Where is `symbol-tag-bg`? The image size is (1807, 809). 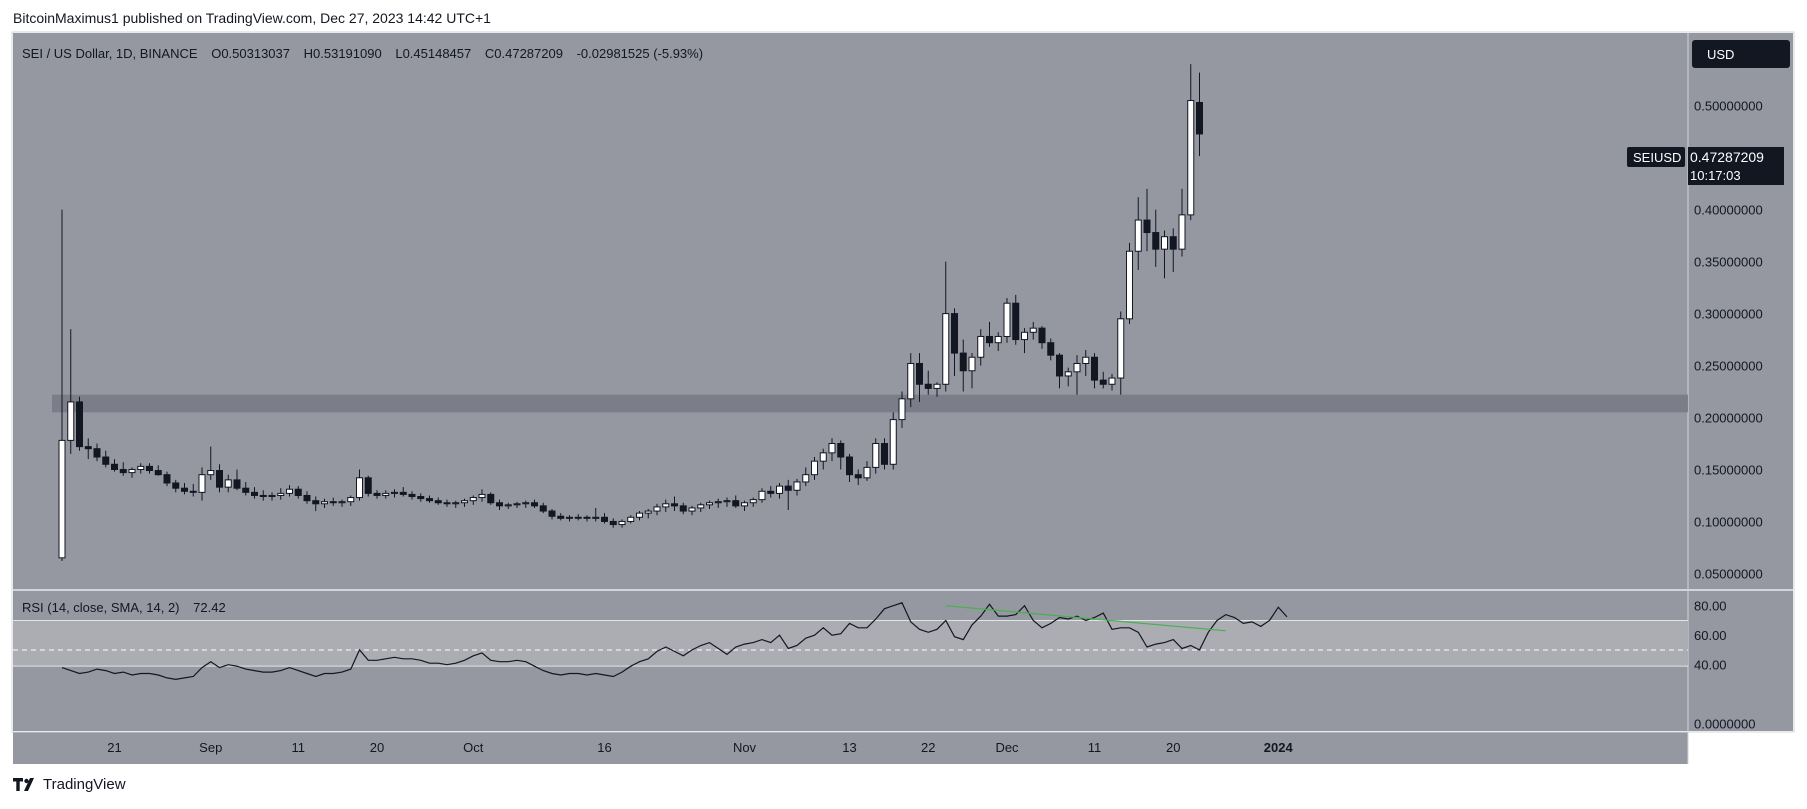
symbol-tag-bg is located at coordinates (1656, 157).